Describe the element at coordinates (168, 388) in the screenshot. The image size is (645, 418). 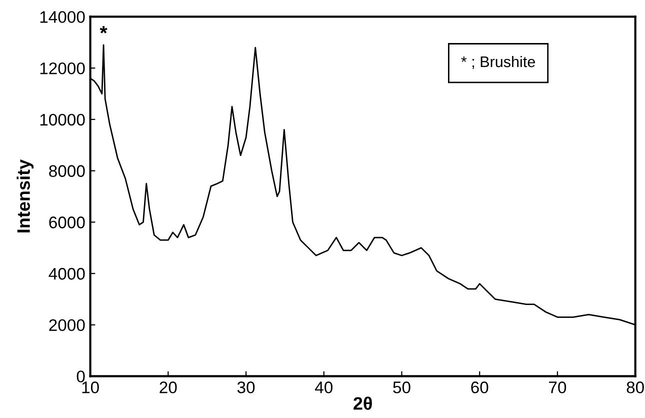
I see `x-tick-label: 20` at that location.